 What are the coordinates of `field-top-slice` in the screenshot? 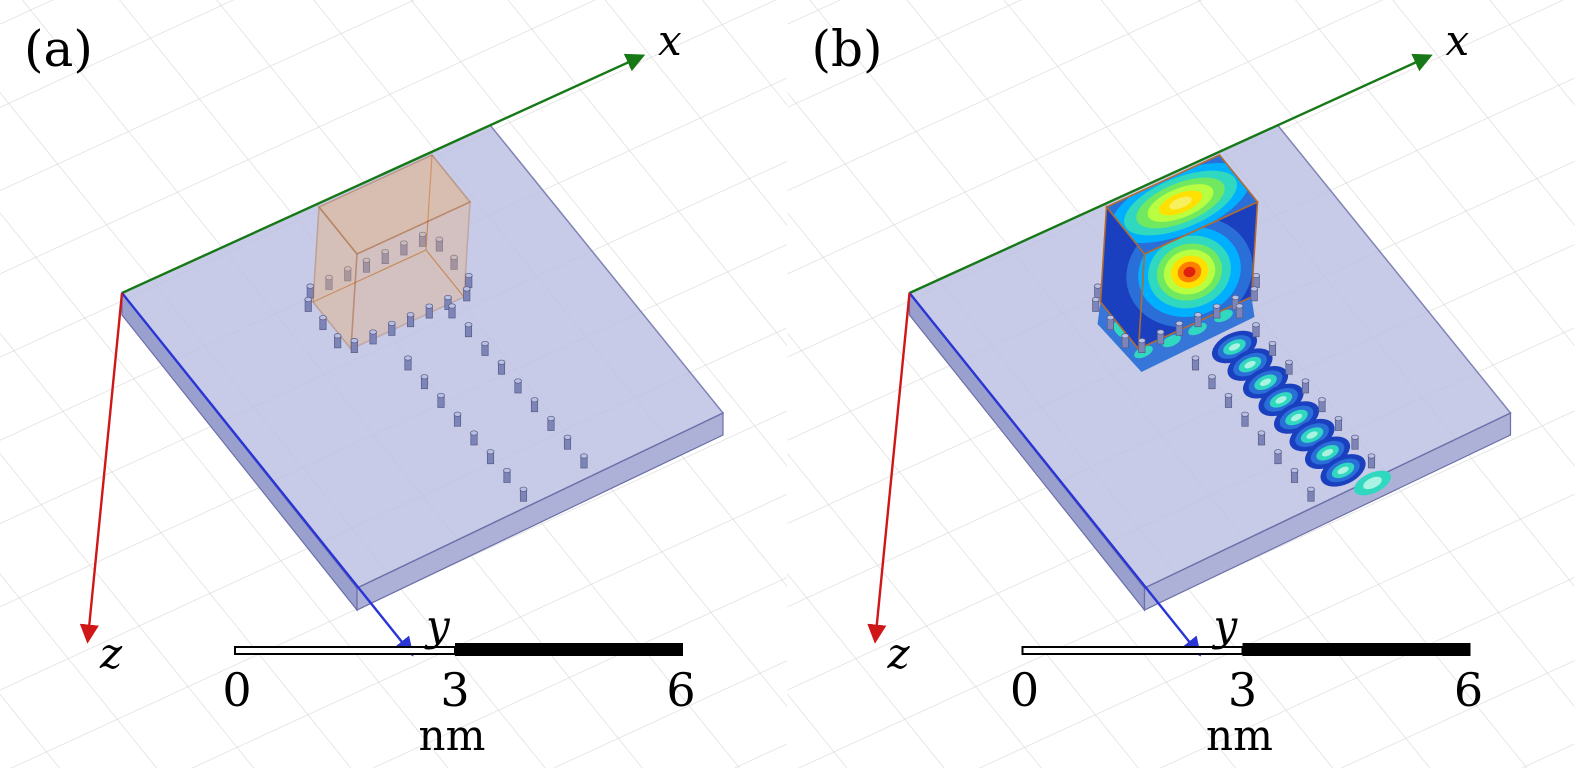 It's located at (1182, 204).